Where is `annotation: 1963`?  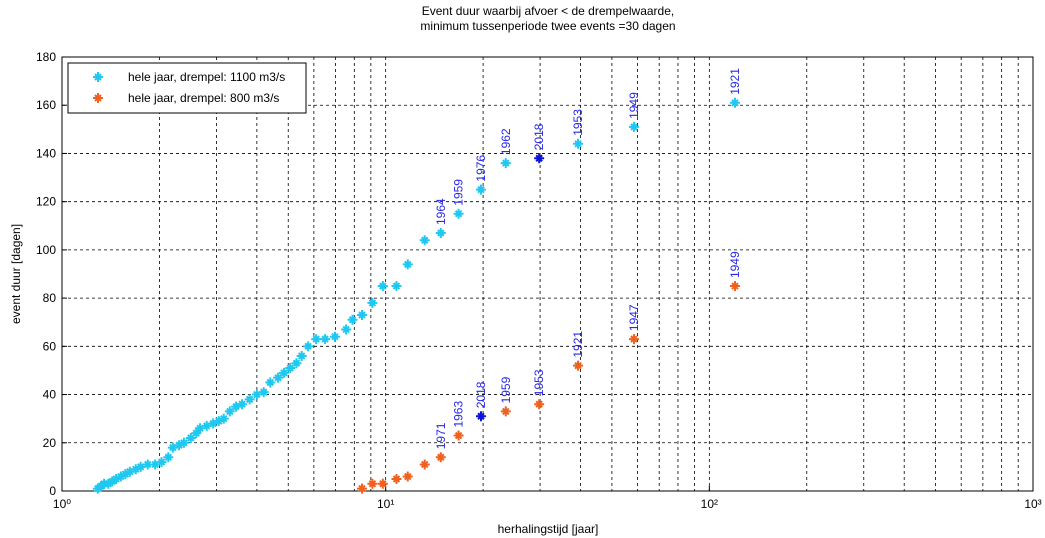
annotation: 1963 is located at coordinates (459, 414).